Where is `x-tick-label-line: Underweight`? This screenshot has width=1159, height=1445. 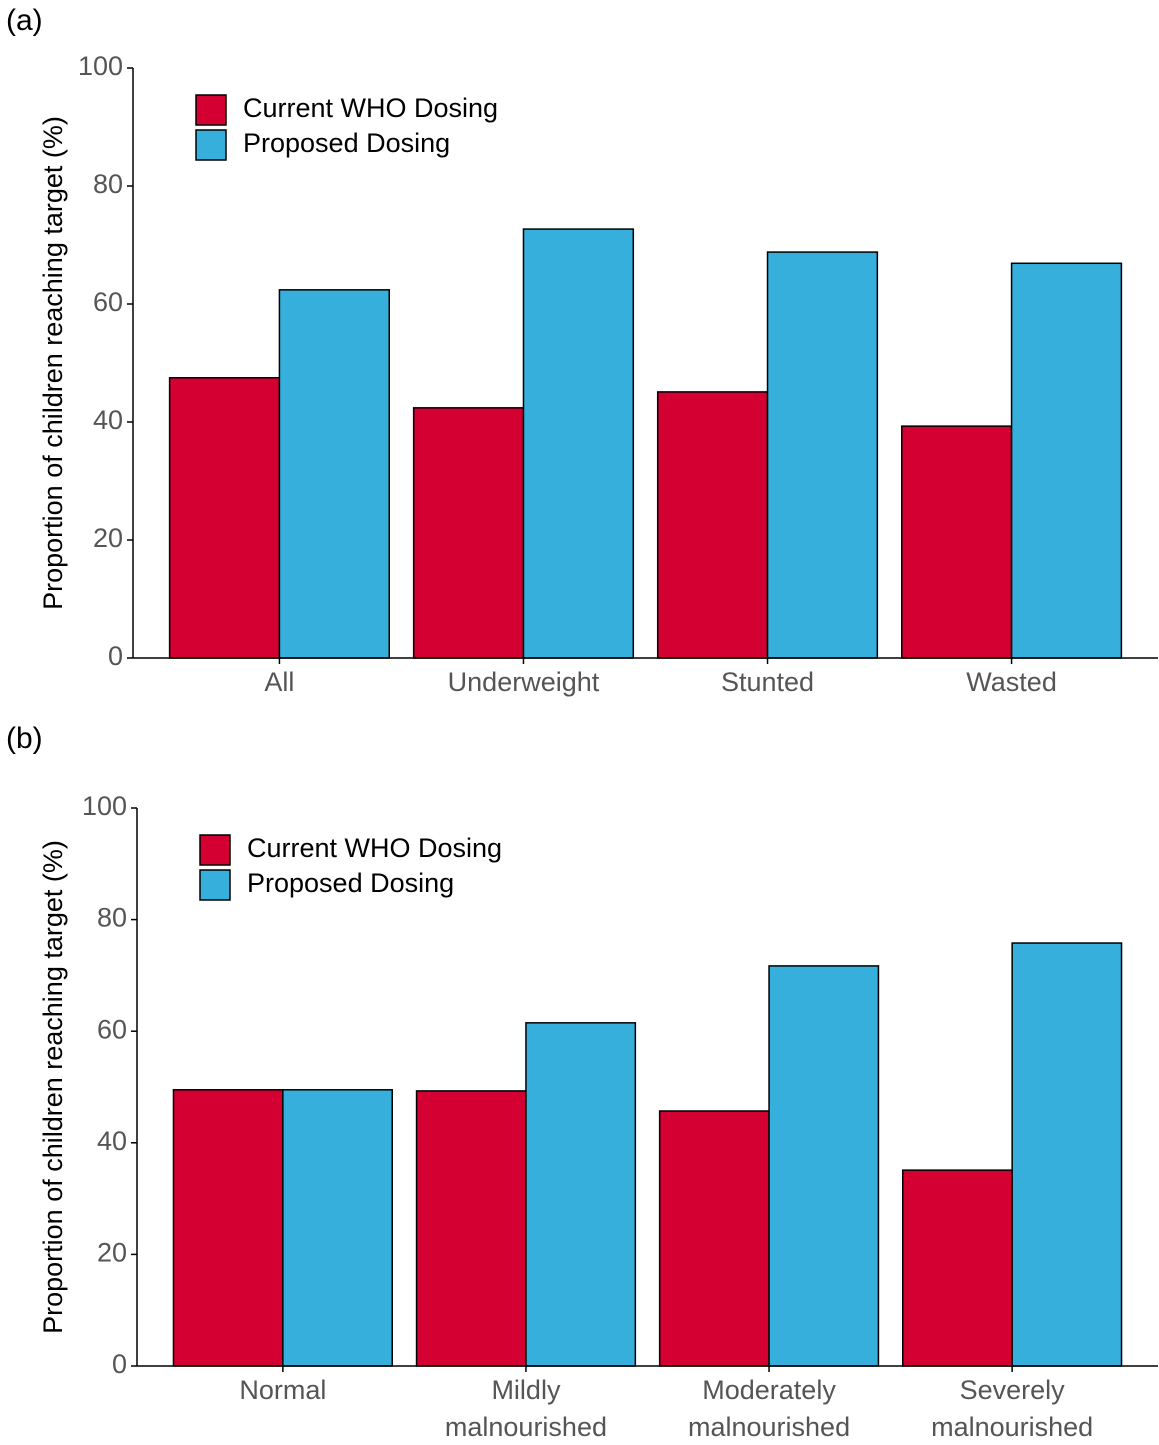 x-tick-label-line: Underweight is located at coordinates (524, 682).